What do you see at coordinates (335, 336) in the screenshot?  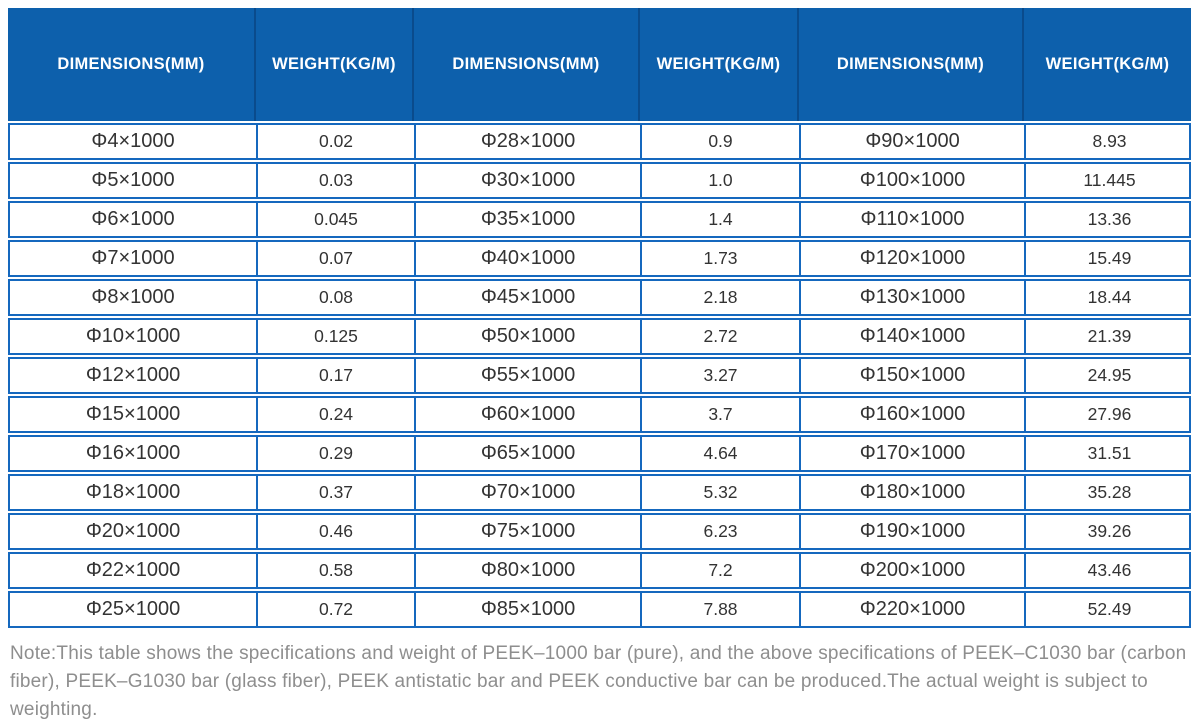 I see `weight-cell: 0.125` at bounding box center [335, 336].